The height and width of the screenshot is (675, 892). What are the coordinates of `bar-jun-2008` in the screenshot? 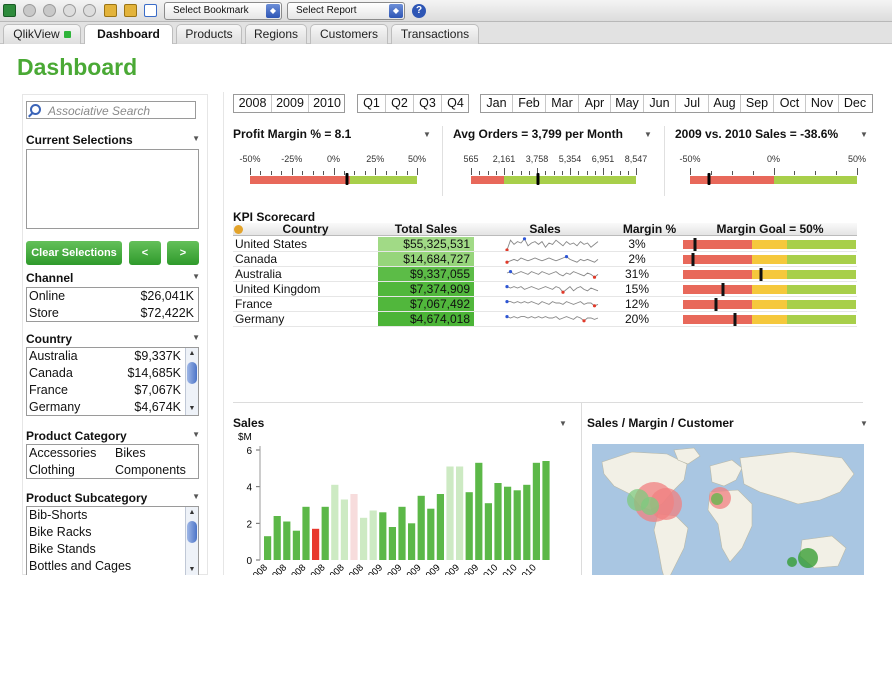 It's located at (316, 544).